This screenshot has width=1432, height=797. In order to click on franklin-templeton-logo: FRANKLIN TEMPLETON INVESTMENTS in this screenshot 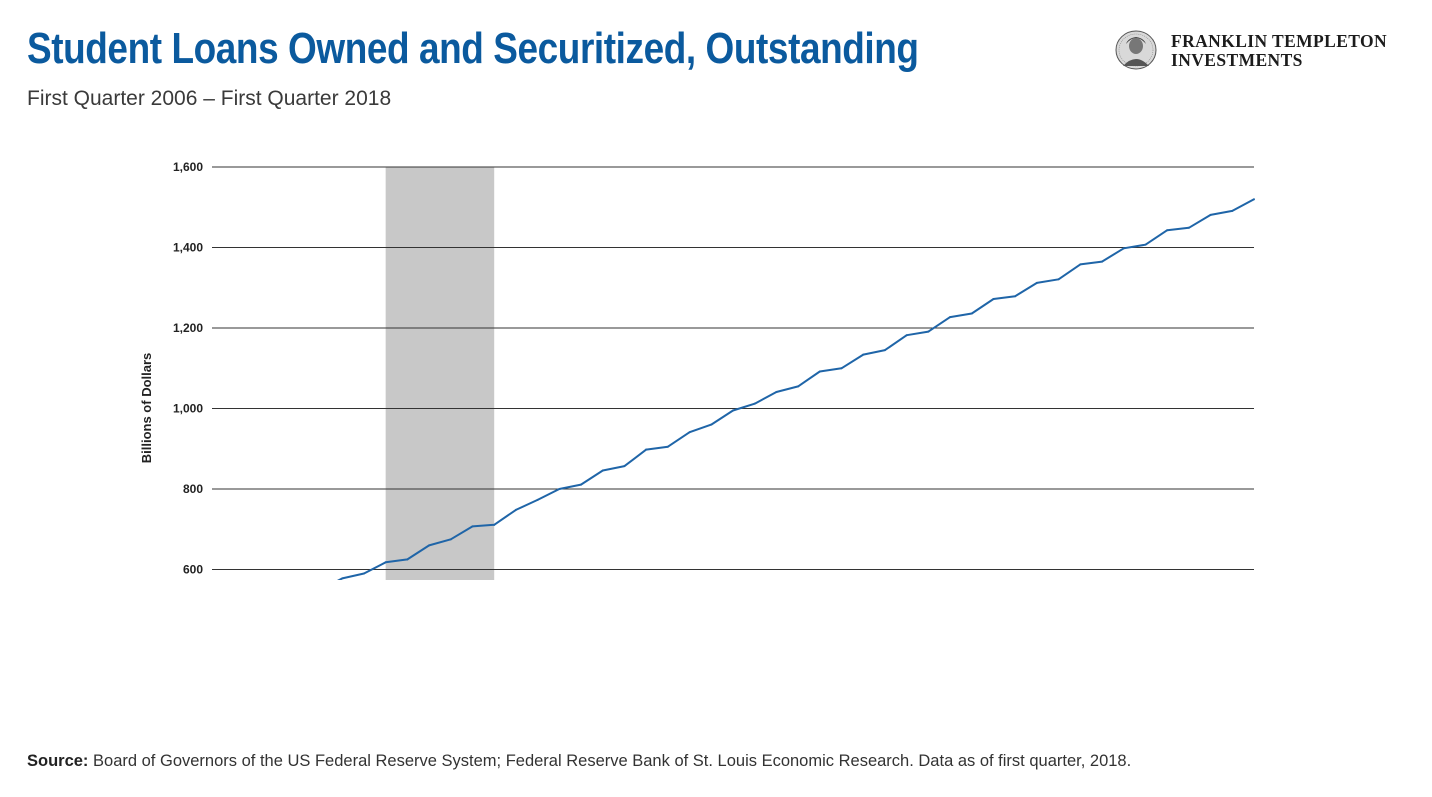, I will do `click(1265, 52)`.